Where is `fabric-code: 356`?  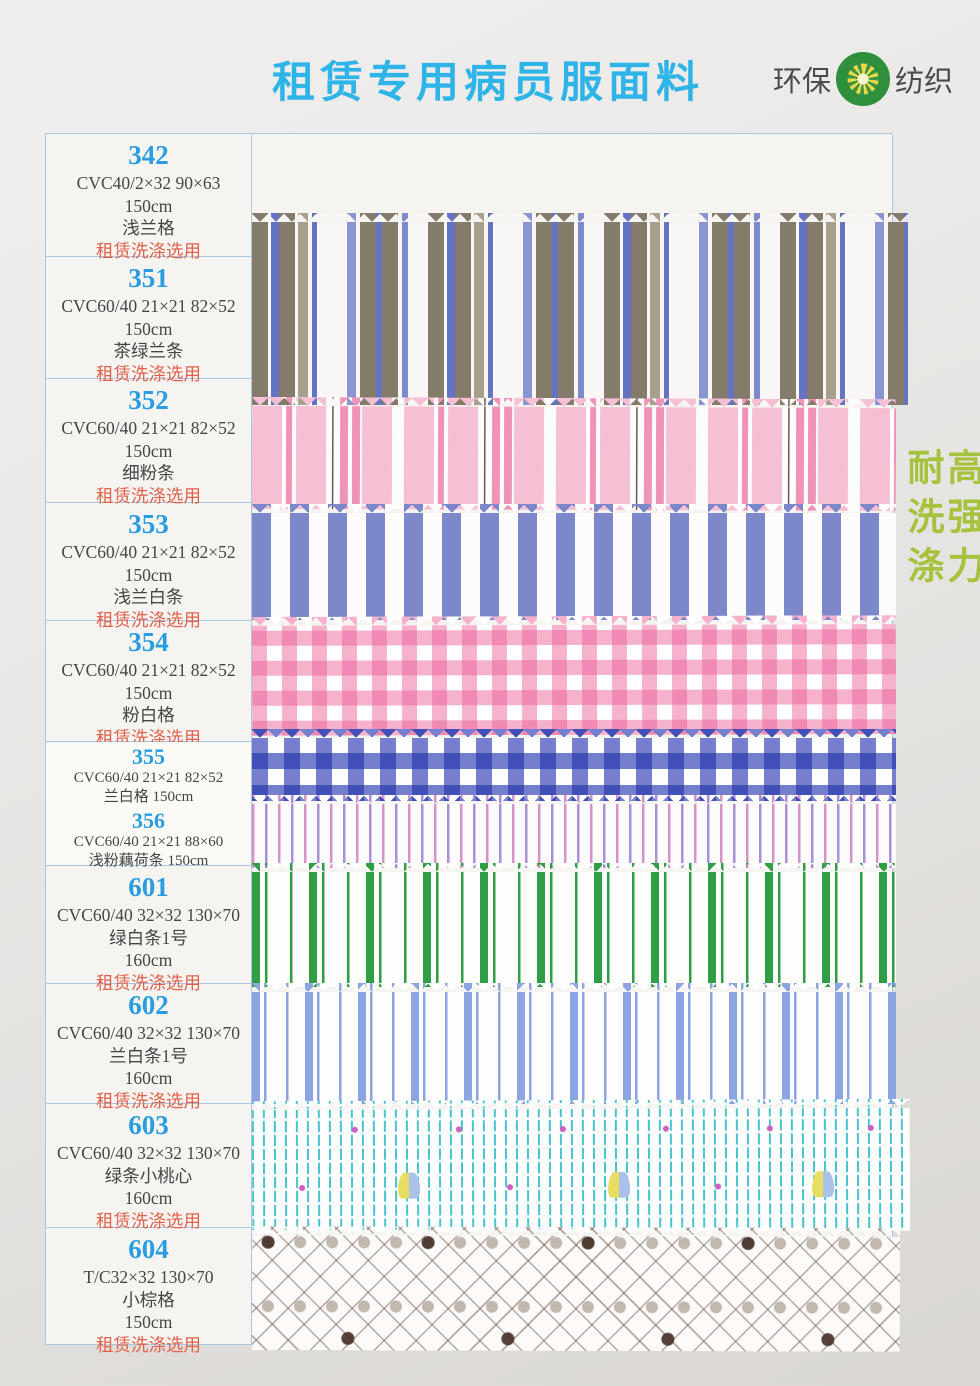
fabric-code: 356 is located at coordinates (148, 820).